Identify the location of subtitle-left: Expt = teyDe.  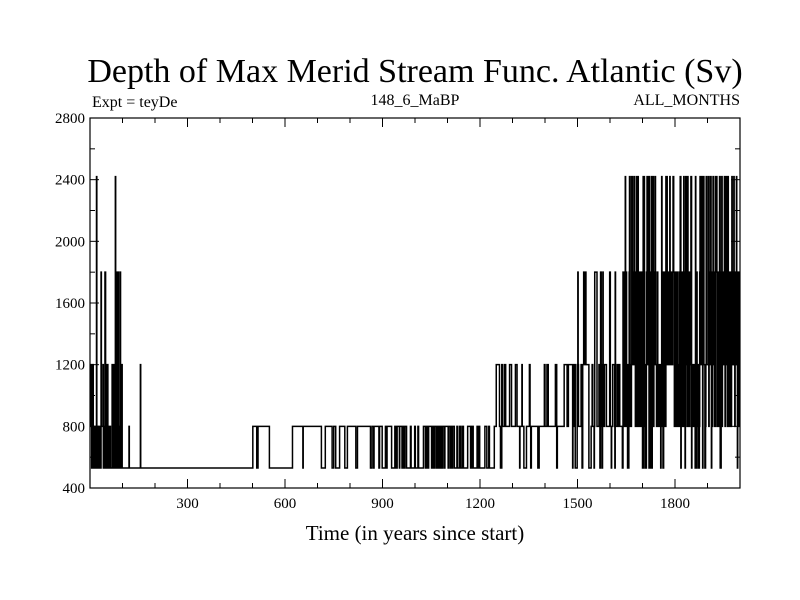
(134, 102).